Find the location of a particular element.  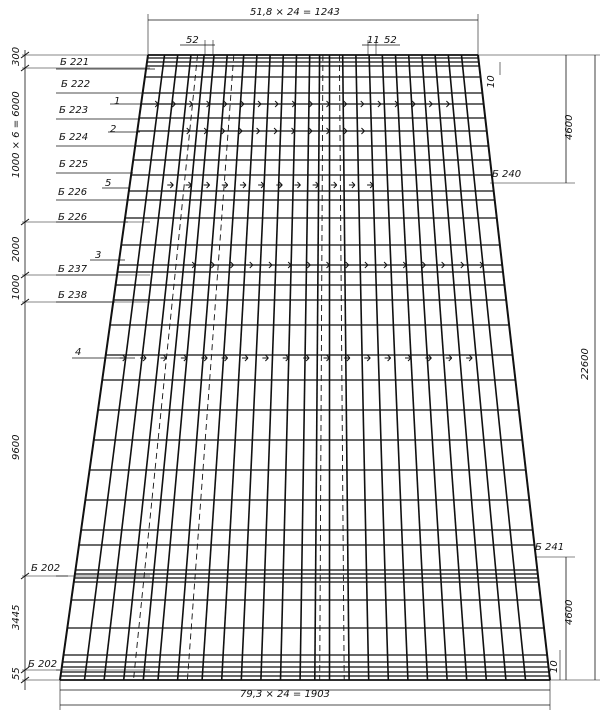

left-2000: 2000 is located at coordinates (16, 249).